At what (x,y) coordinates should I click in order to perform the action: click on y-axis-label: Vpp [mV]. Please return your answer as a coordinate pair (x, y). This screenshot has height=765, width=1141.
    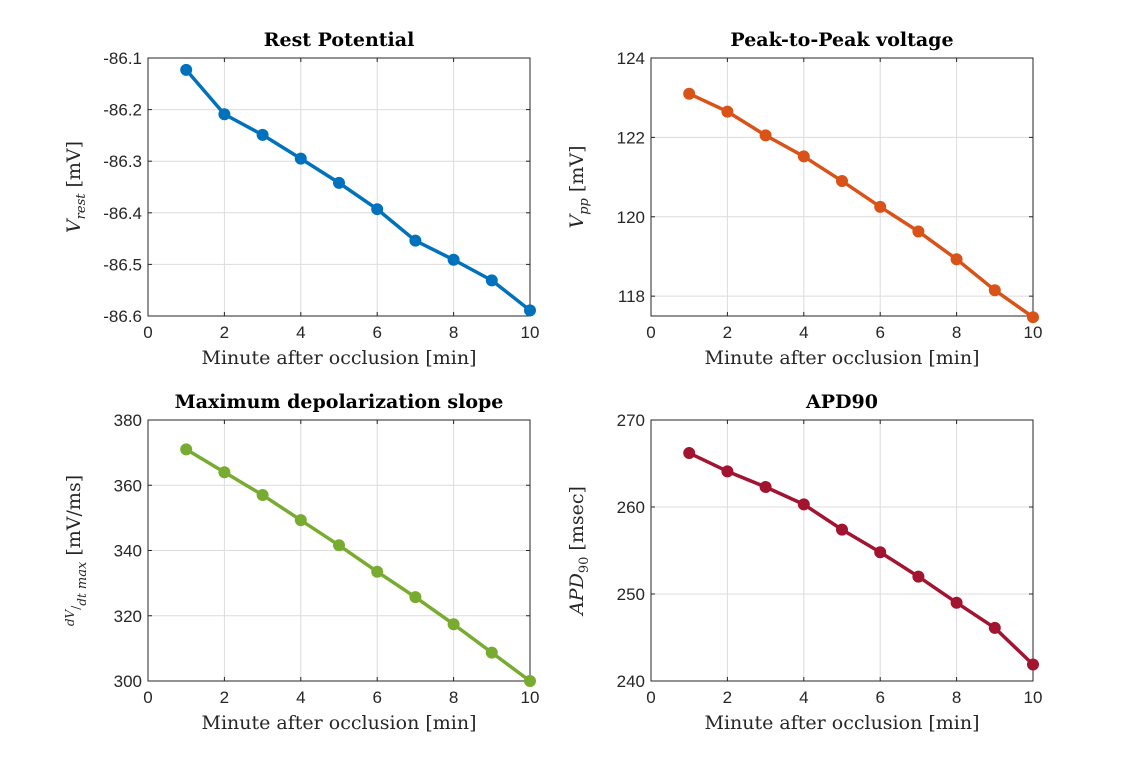
    Looking at the image, I should click on (579, 187).